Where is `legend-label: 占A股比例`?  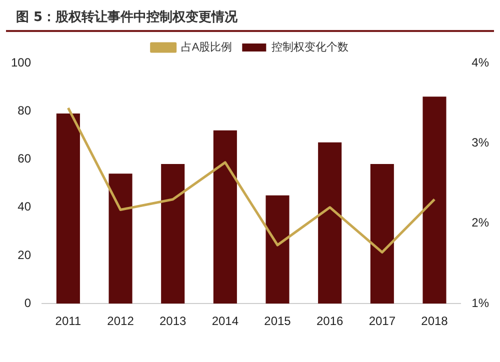 legend-label: 占A股比例 is located at coordinates (206, 47).